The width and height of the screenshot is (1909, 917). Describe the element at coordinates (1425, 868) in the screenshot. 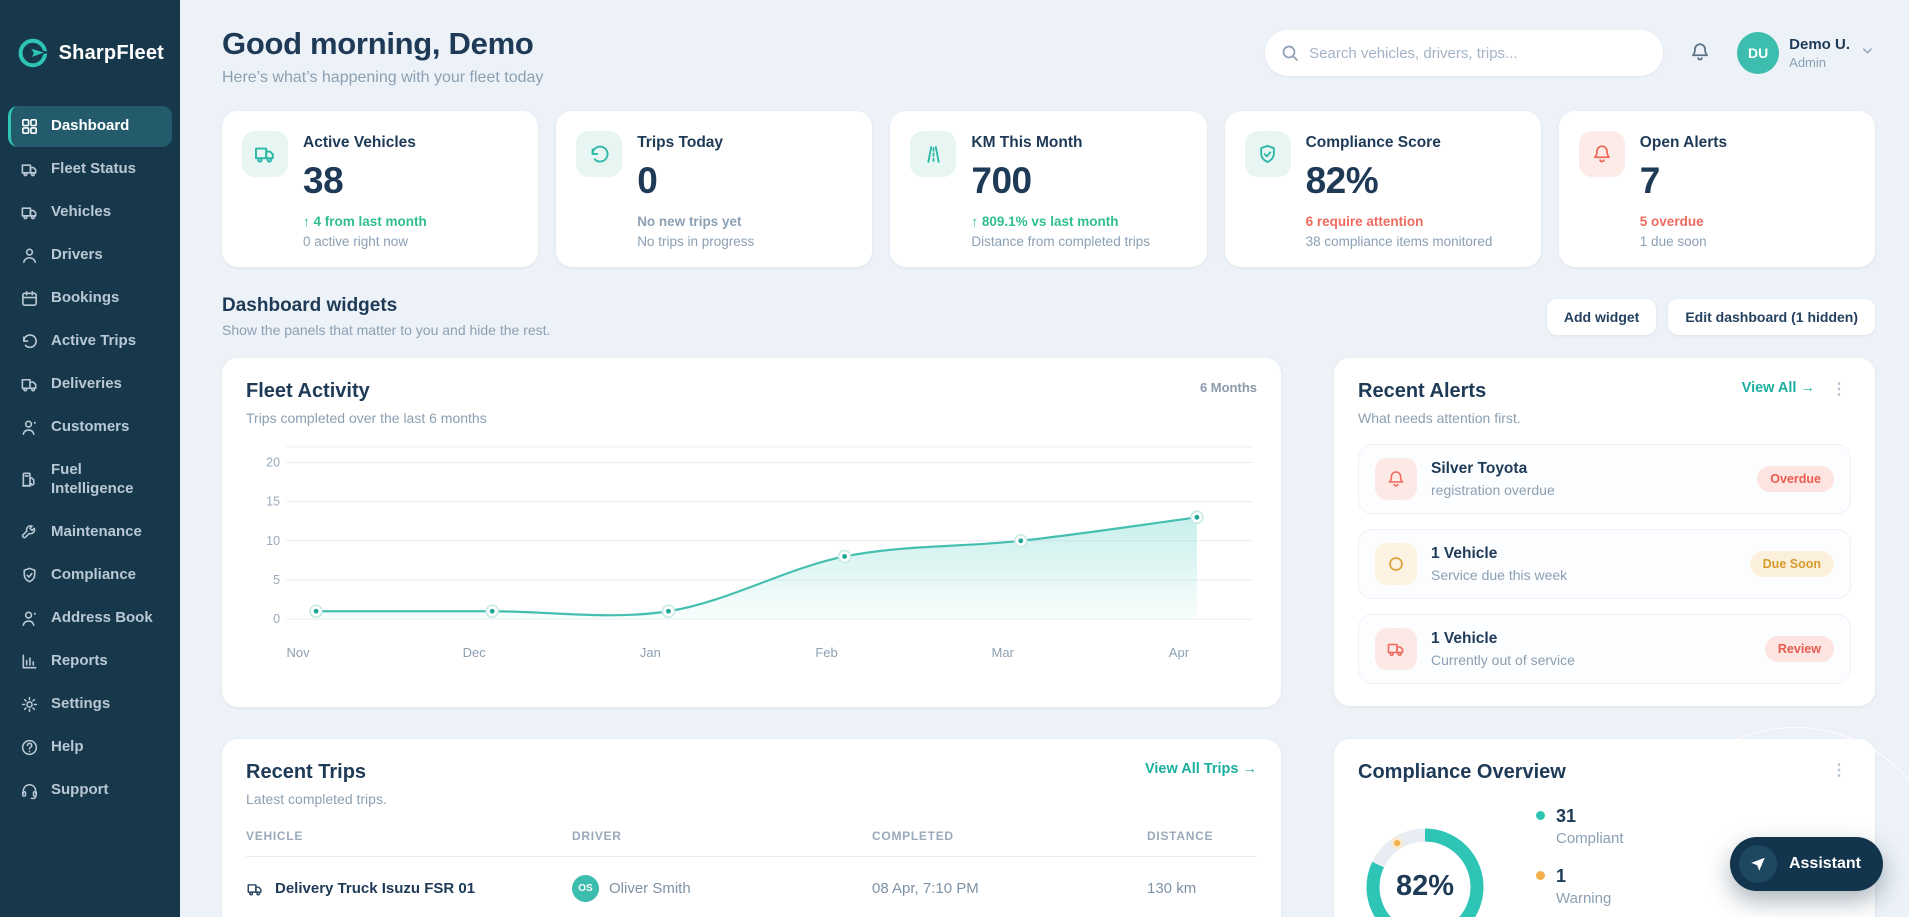

I see `compliance-donut-chart: 82%` at that location.